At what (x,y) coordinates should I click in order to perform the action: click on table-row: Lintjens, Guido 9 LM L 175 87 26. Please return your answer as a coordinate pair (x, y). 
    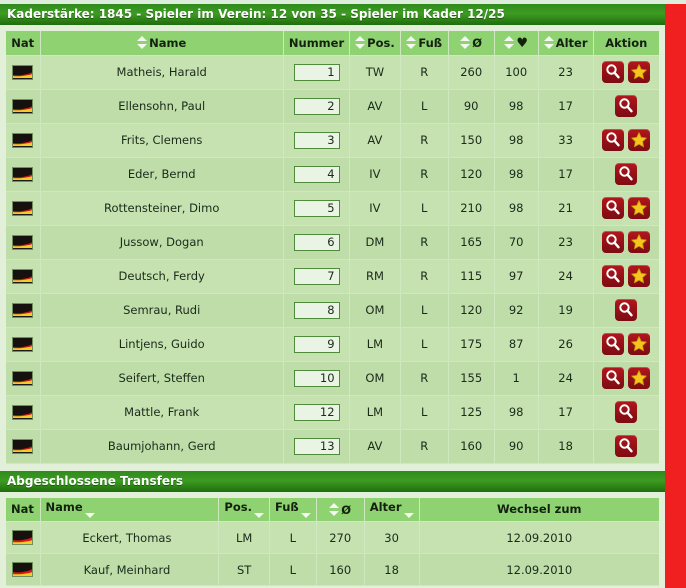
    Looking at the image, I should click on (332, 344).